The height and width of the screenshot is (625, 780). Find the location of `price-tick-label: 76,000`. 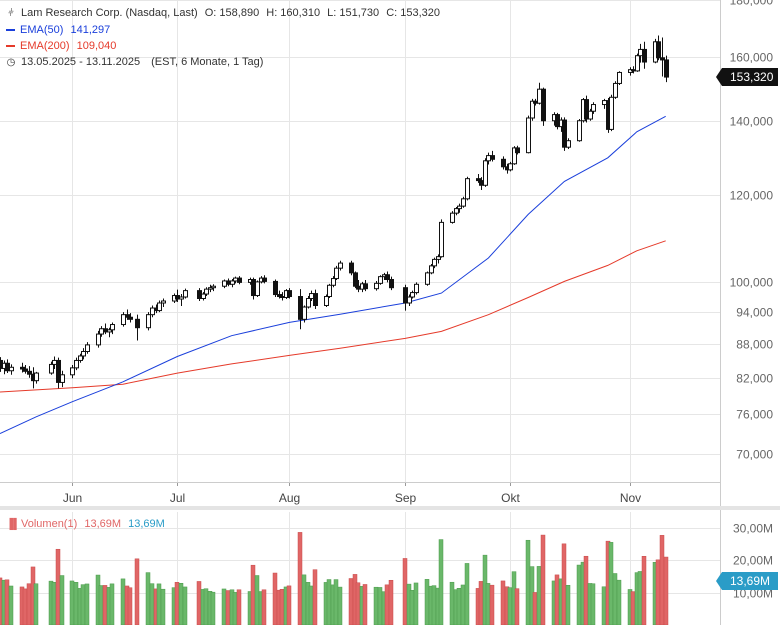

price-tick-label: 76,000 is located at coordinates (754, 415).